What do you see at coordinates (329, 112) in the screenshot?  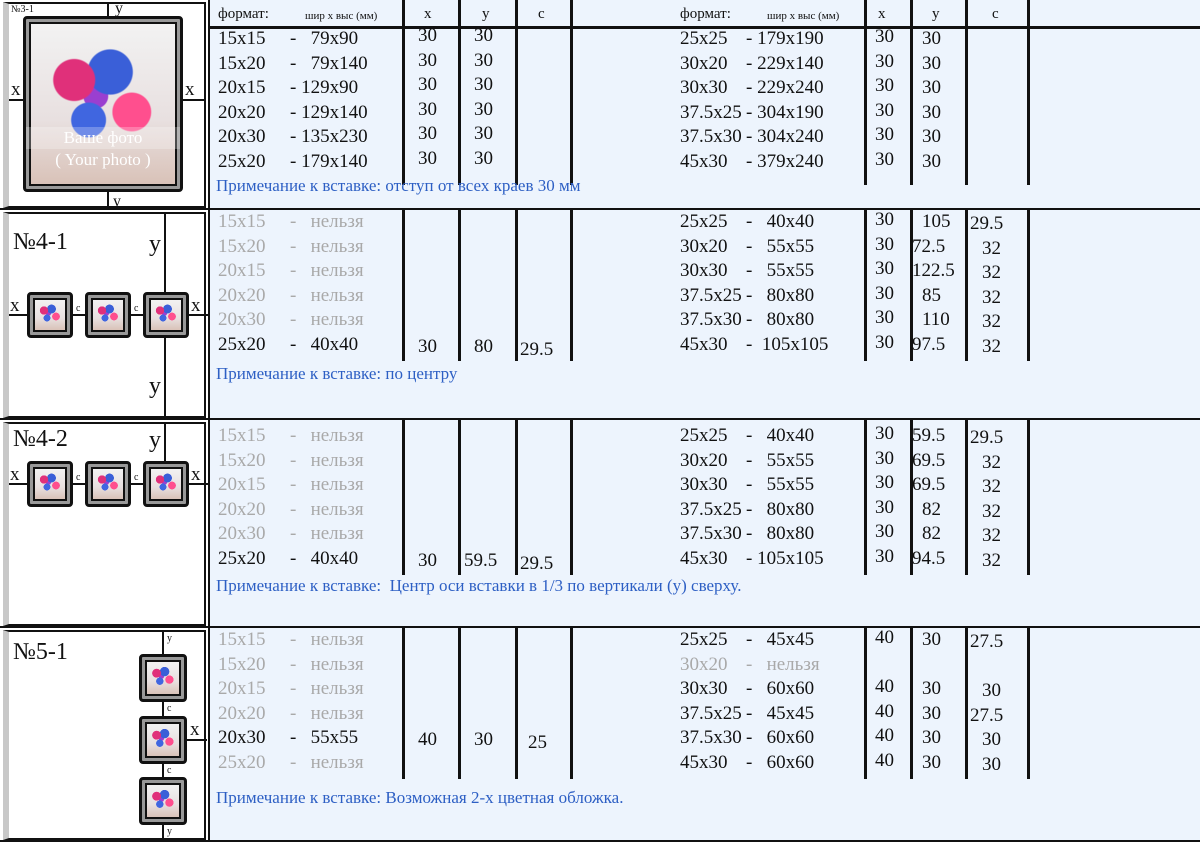 I see `size-cell: - 129x140` at bounding box center [329, 112].